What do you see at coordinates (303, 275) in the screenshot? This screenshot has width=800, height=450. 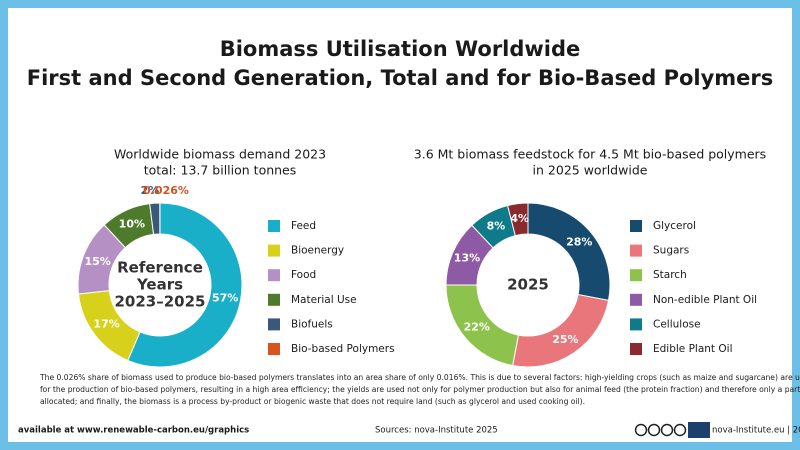 I see `legend-label: Food` at bounding box center [303, 275].